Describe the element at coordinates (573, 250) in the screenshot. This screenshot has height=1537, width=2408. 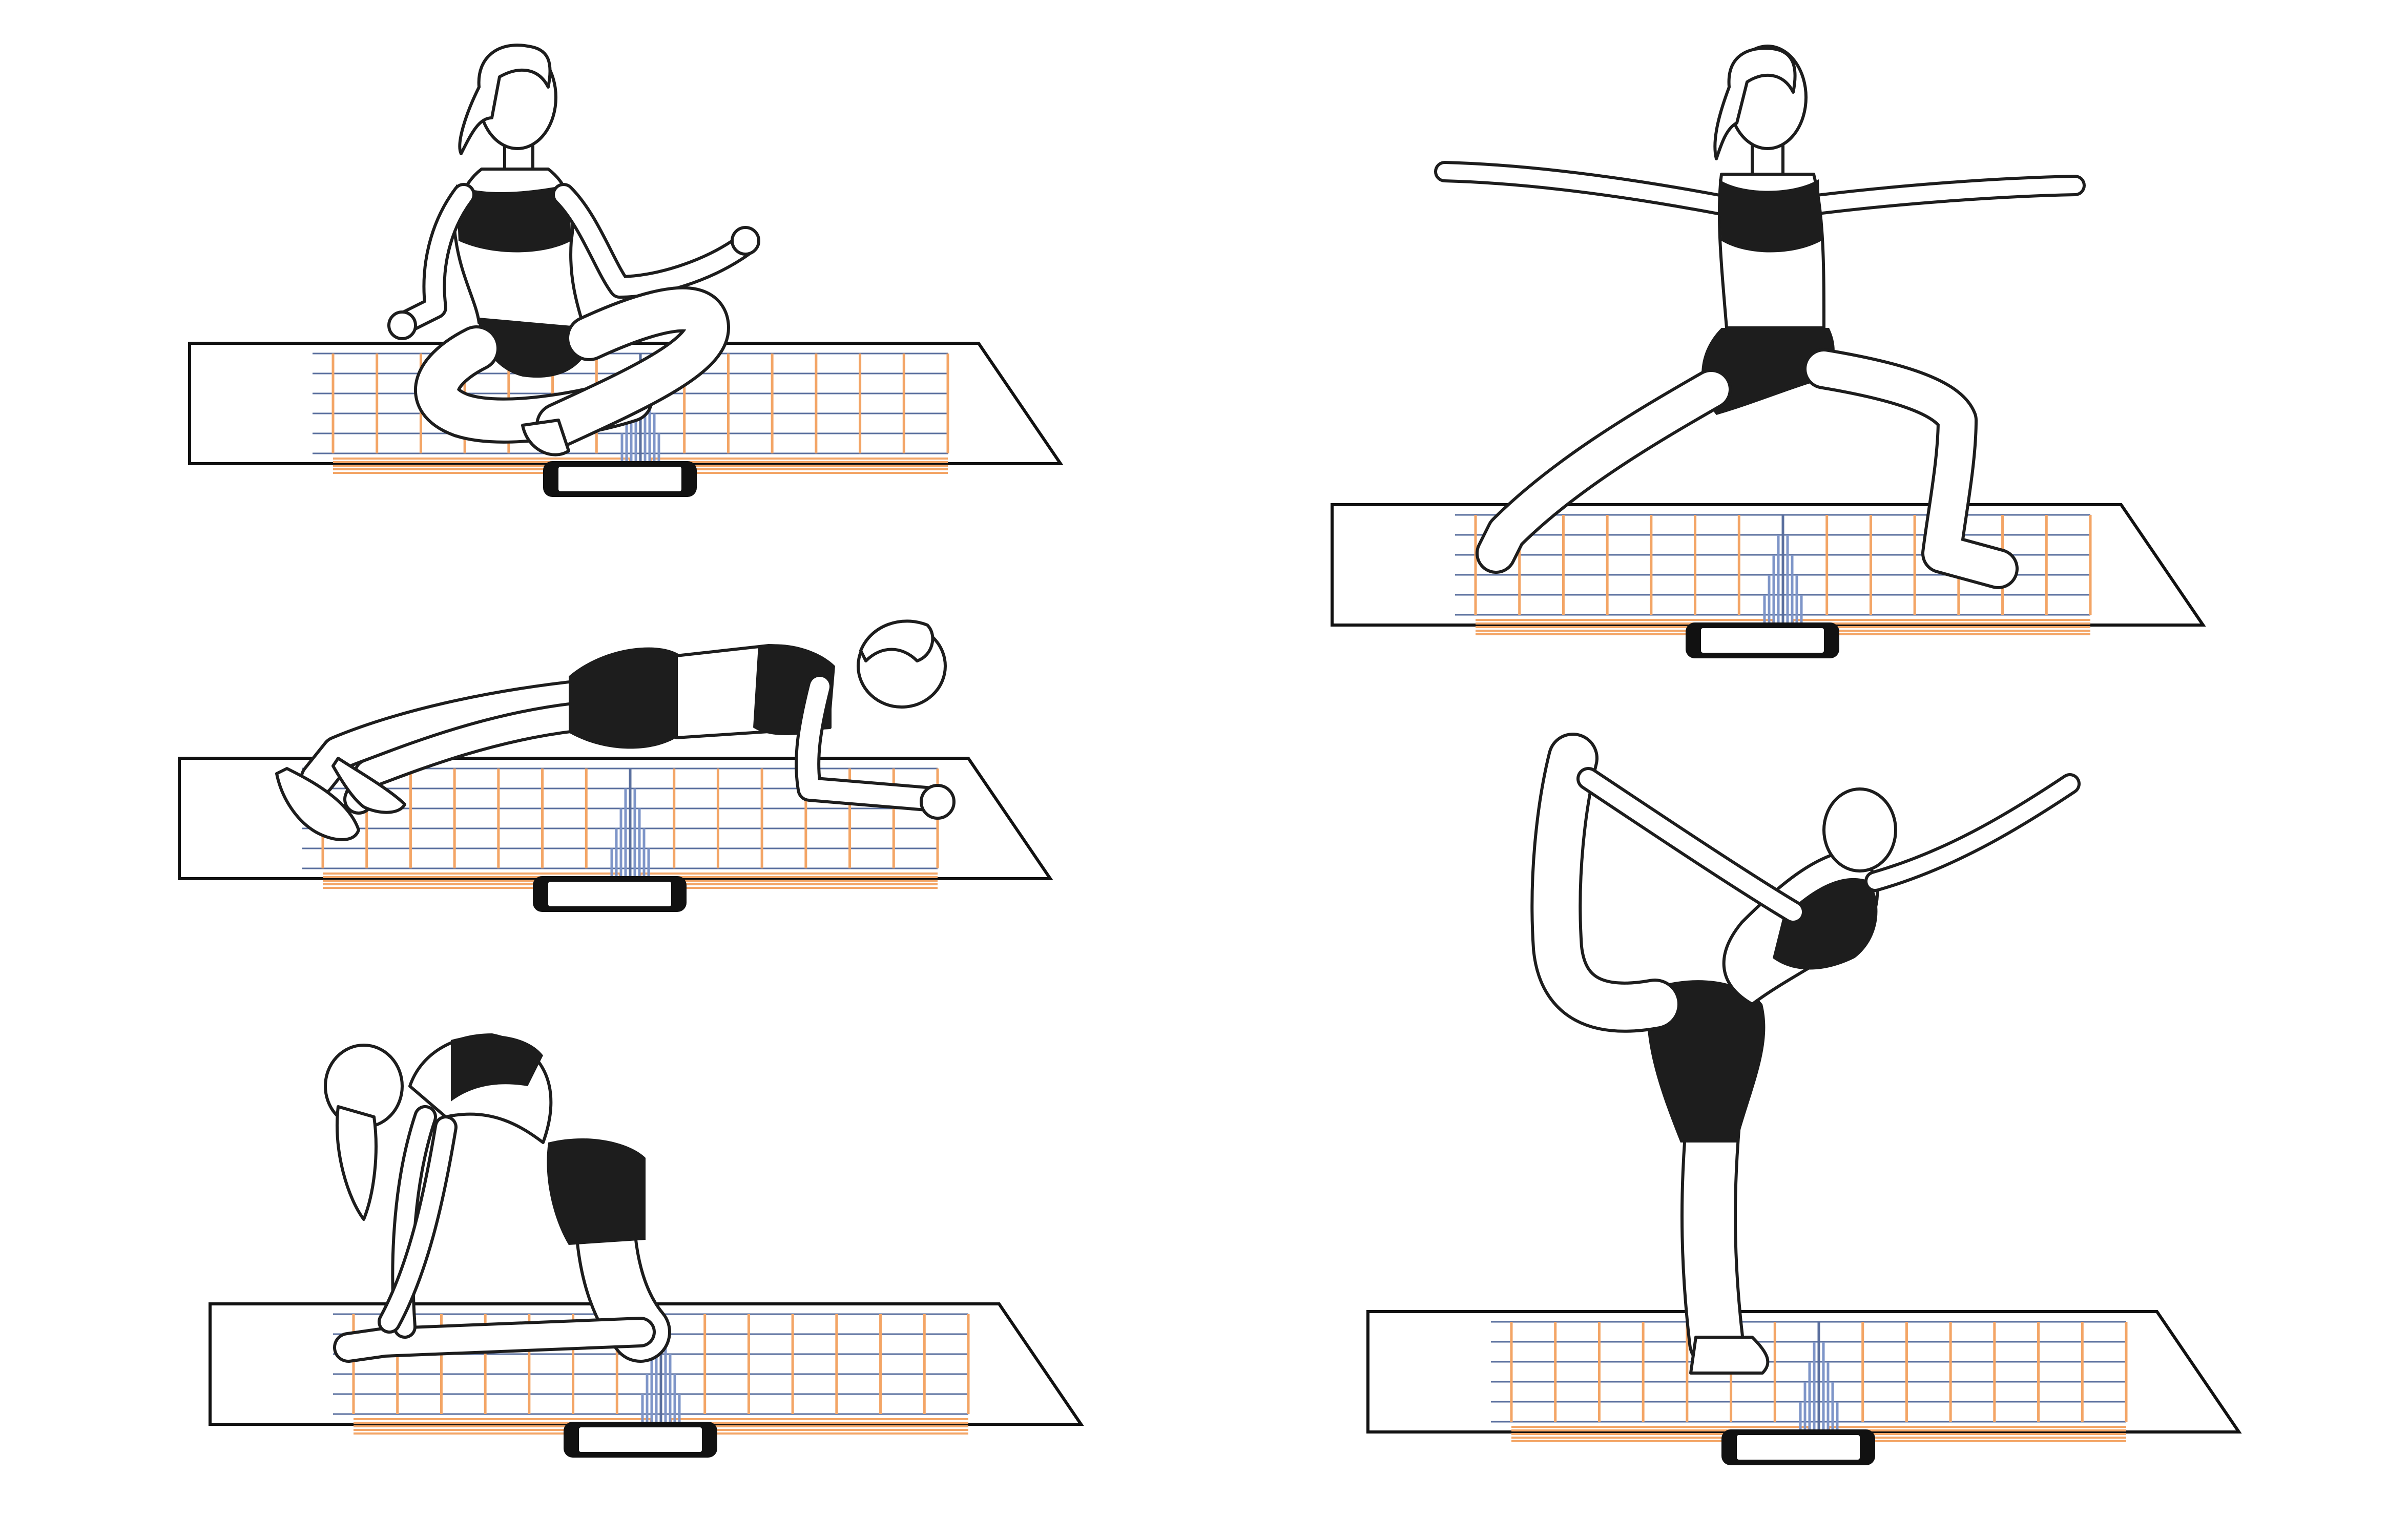
I see `seated-figure` at that location.